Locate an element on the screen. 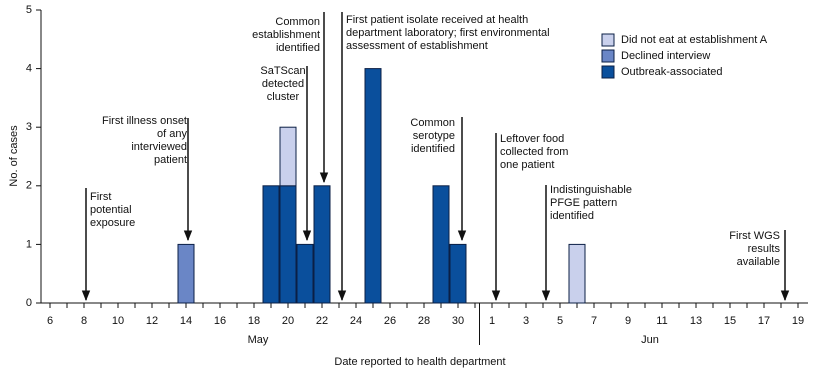 This screenshot has width=832, height=378. annotation-text: First WGS is located at coordinates (754, 236).